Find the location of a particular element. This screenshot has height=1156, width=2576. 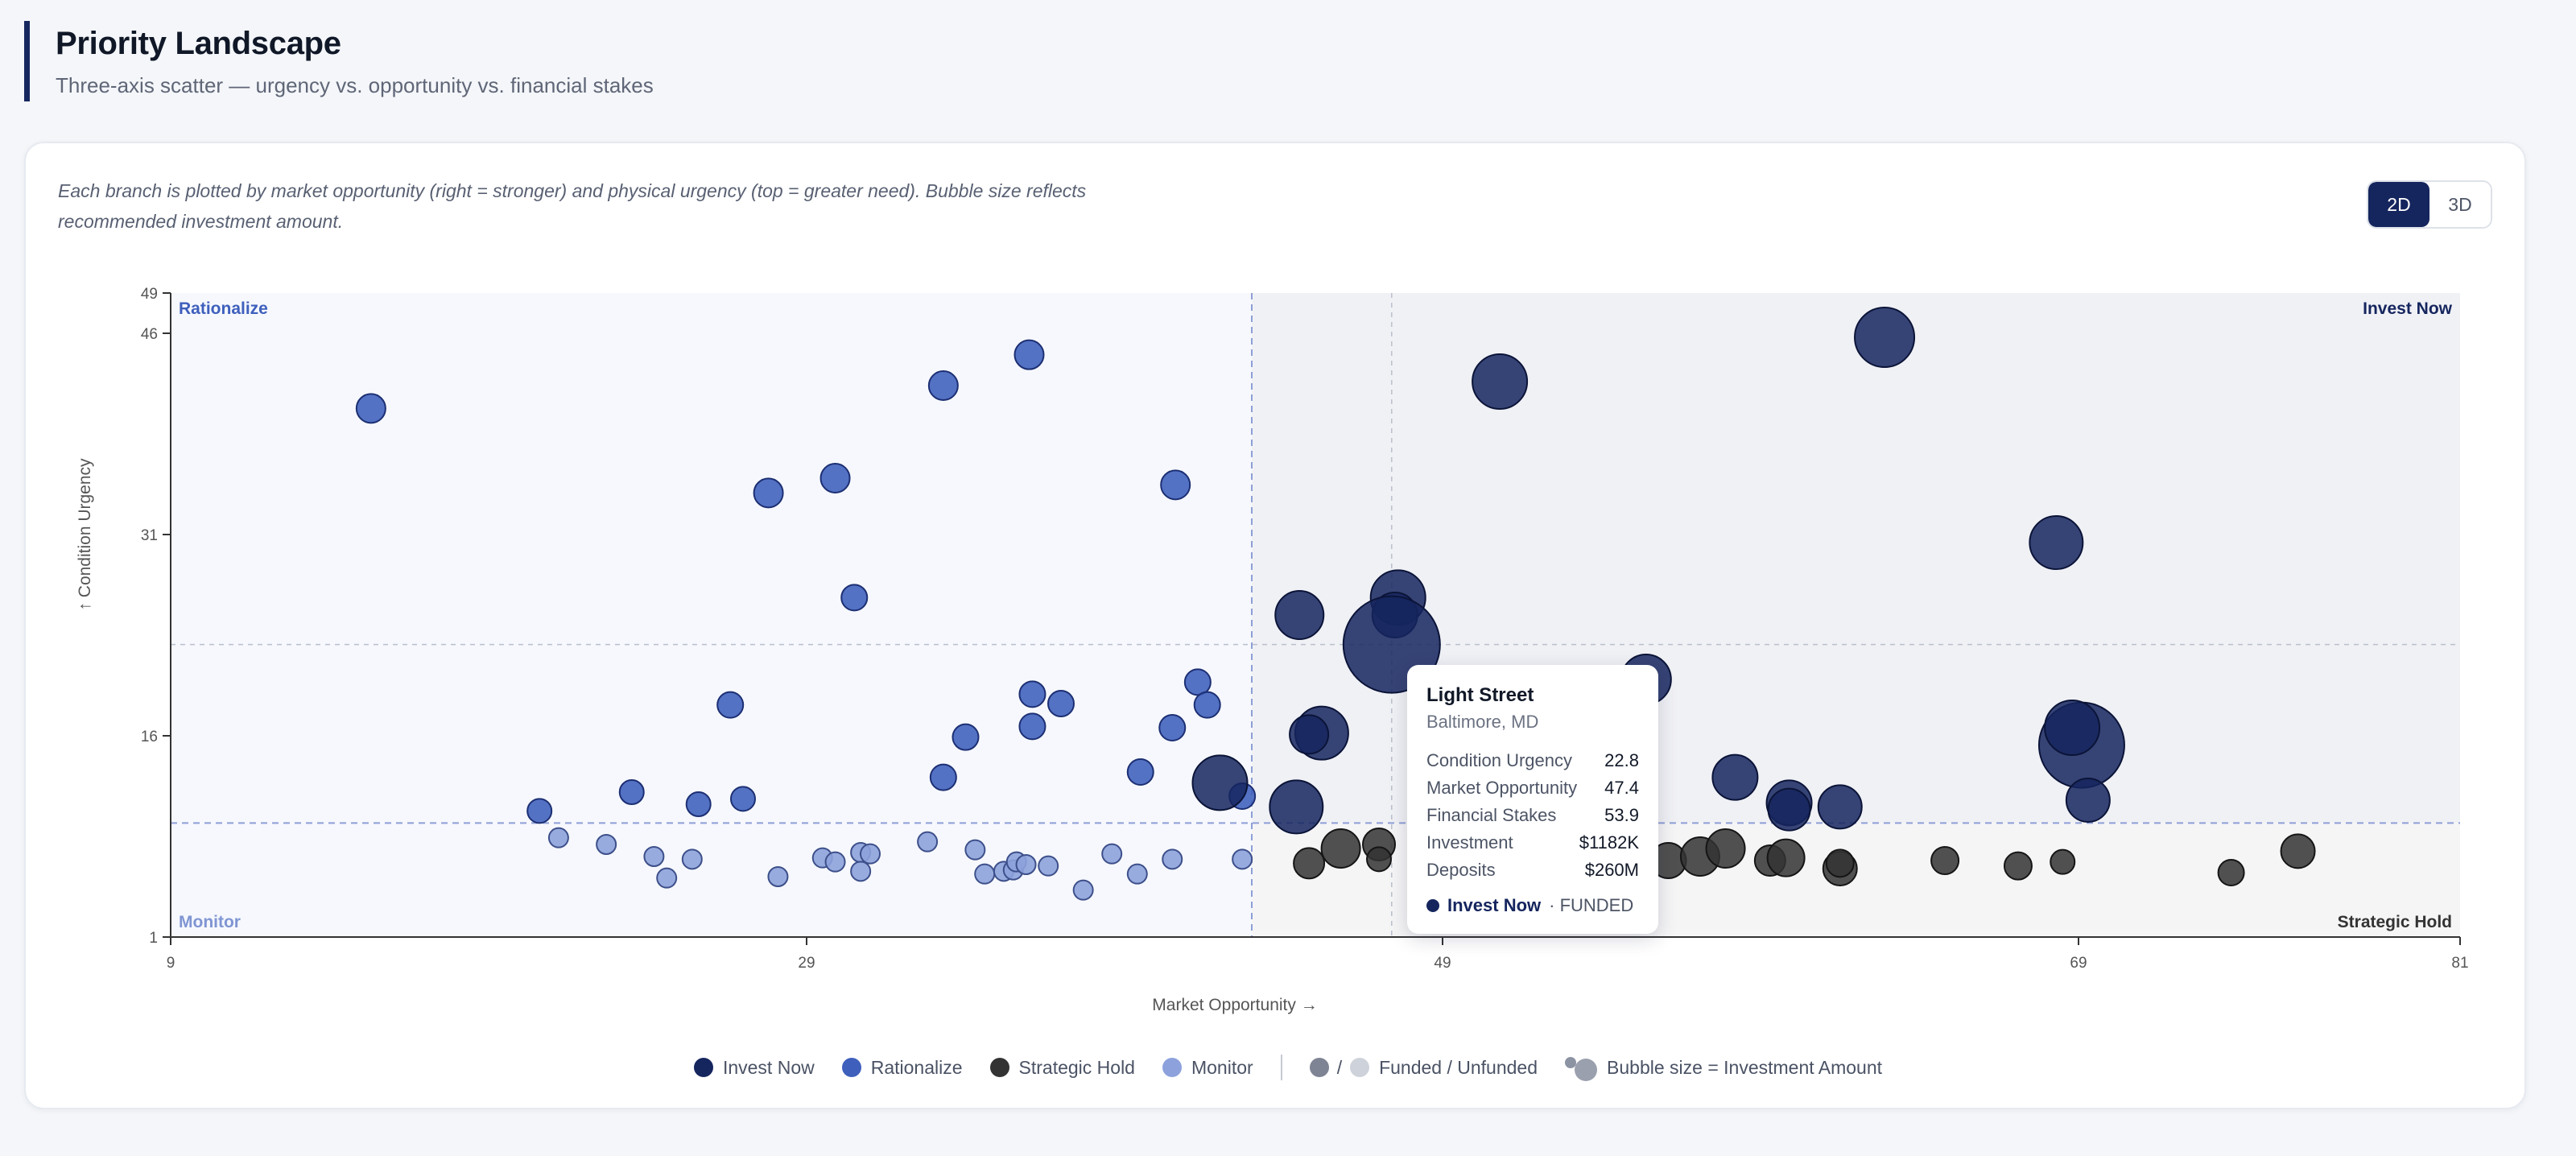

tooltip-row: Financial Stakes 53.9 is located at coordinates (1532, 815).